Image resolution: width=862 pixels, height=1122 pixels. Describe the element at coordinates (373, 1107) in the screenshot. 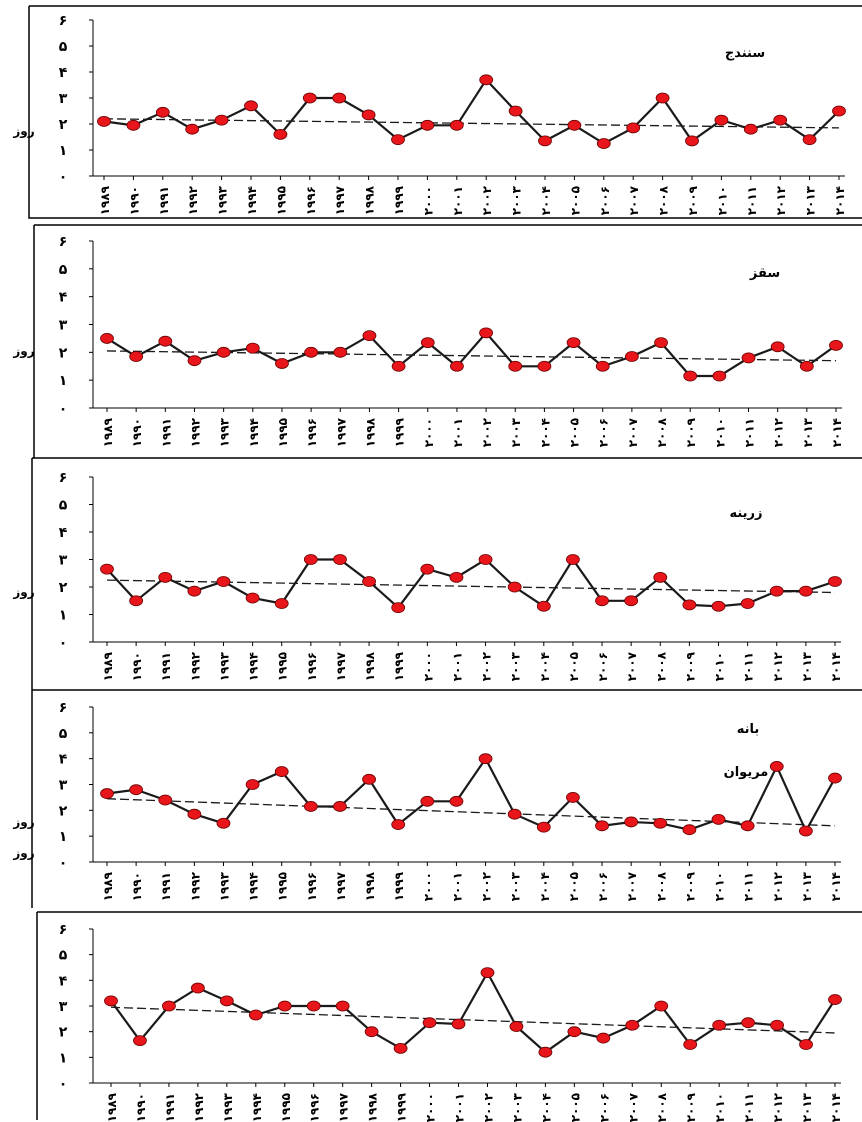

I see `x-tick-label: ۱۹۹۸` at that location.